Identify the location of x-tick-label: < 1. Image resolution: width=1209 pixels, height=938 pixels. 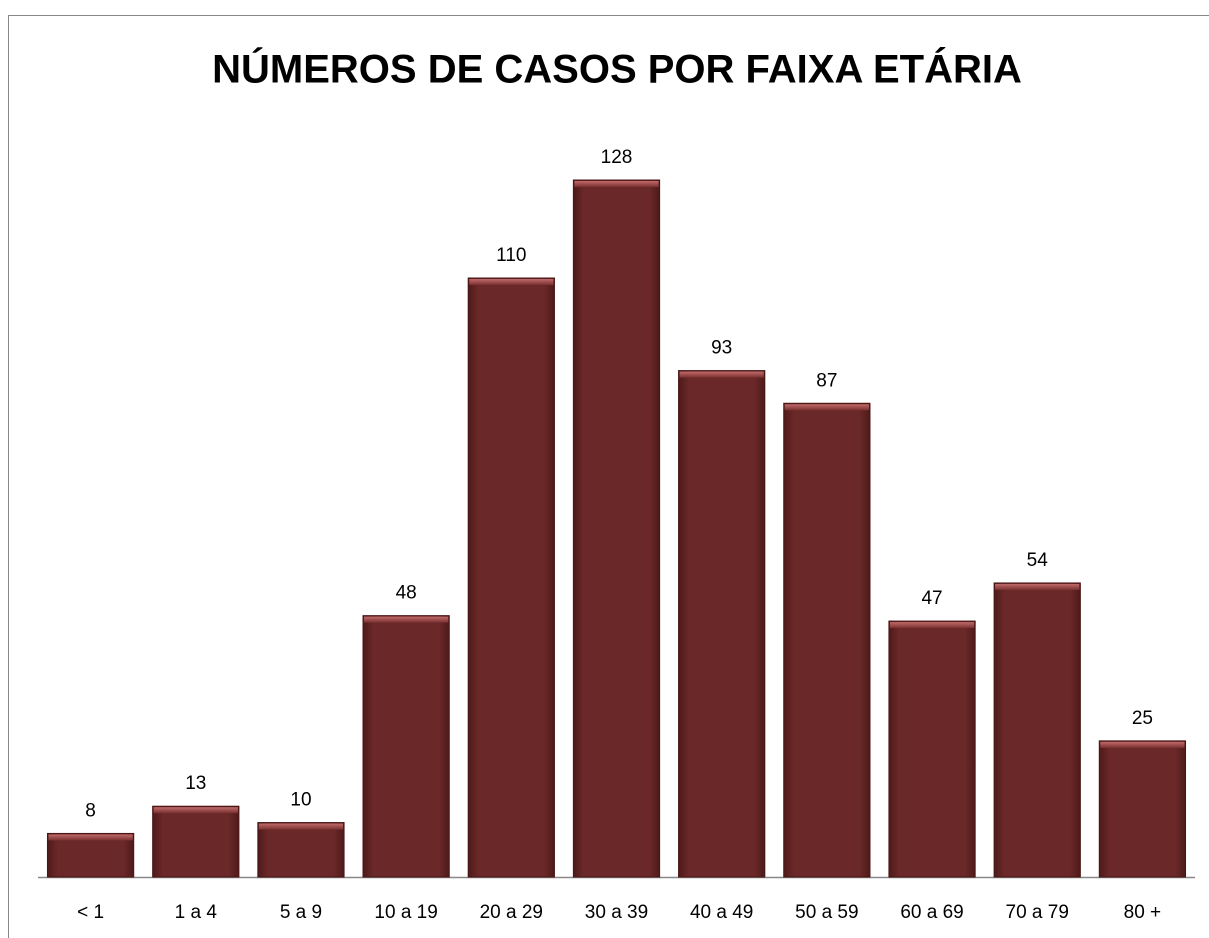
(90, 912).